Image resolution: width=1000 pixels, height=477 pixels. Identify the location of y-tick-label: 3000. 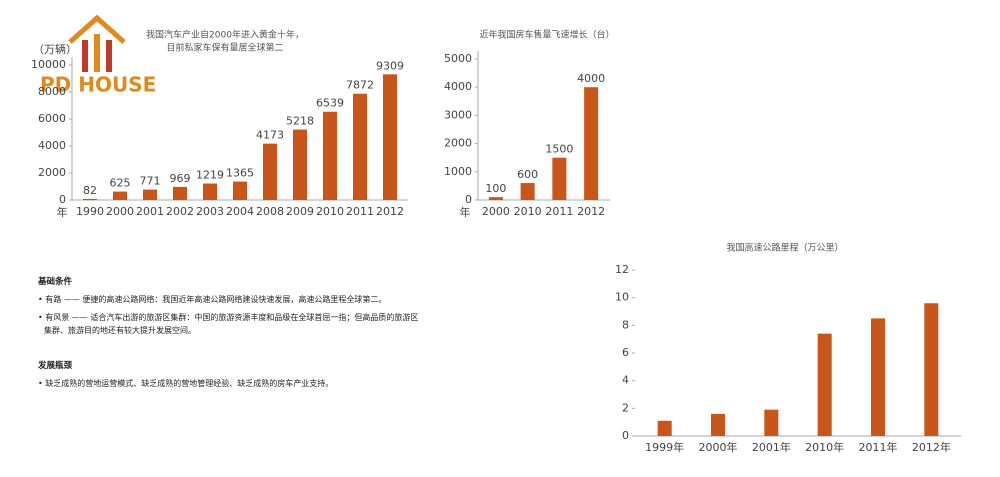
(458, 114).